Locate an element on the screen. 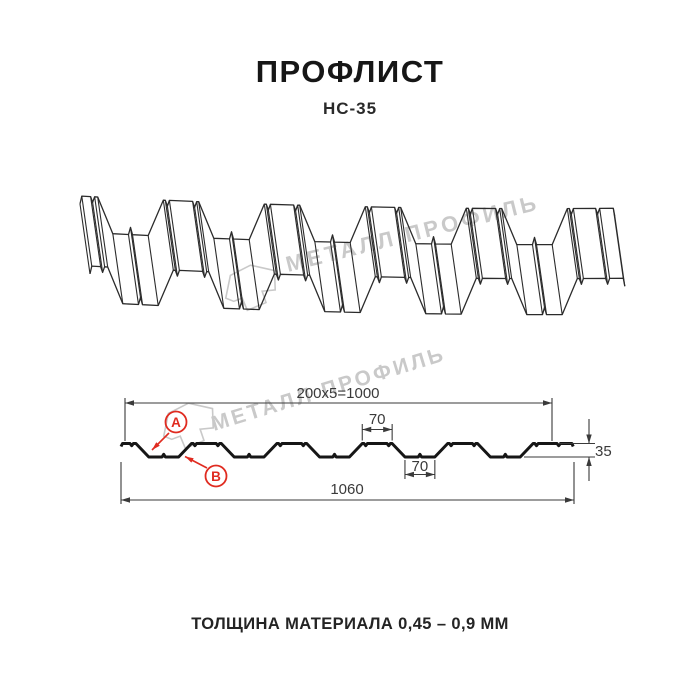  cross-section-profile is located at coordinates (347, 450).